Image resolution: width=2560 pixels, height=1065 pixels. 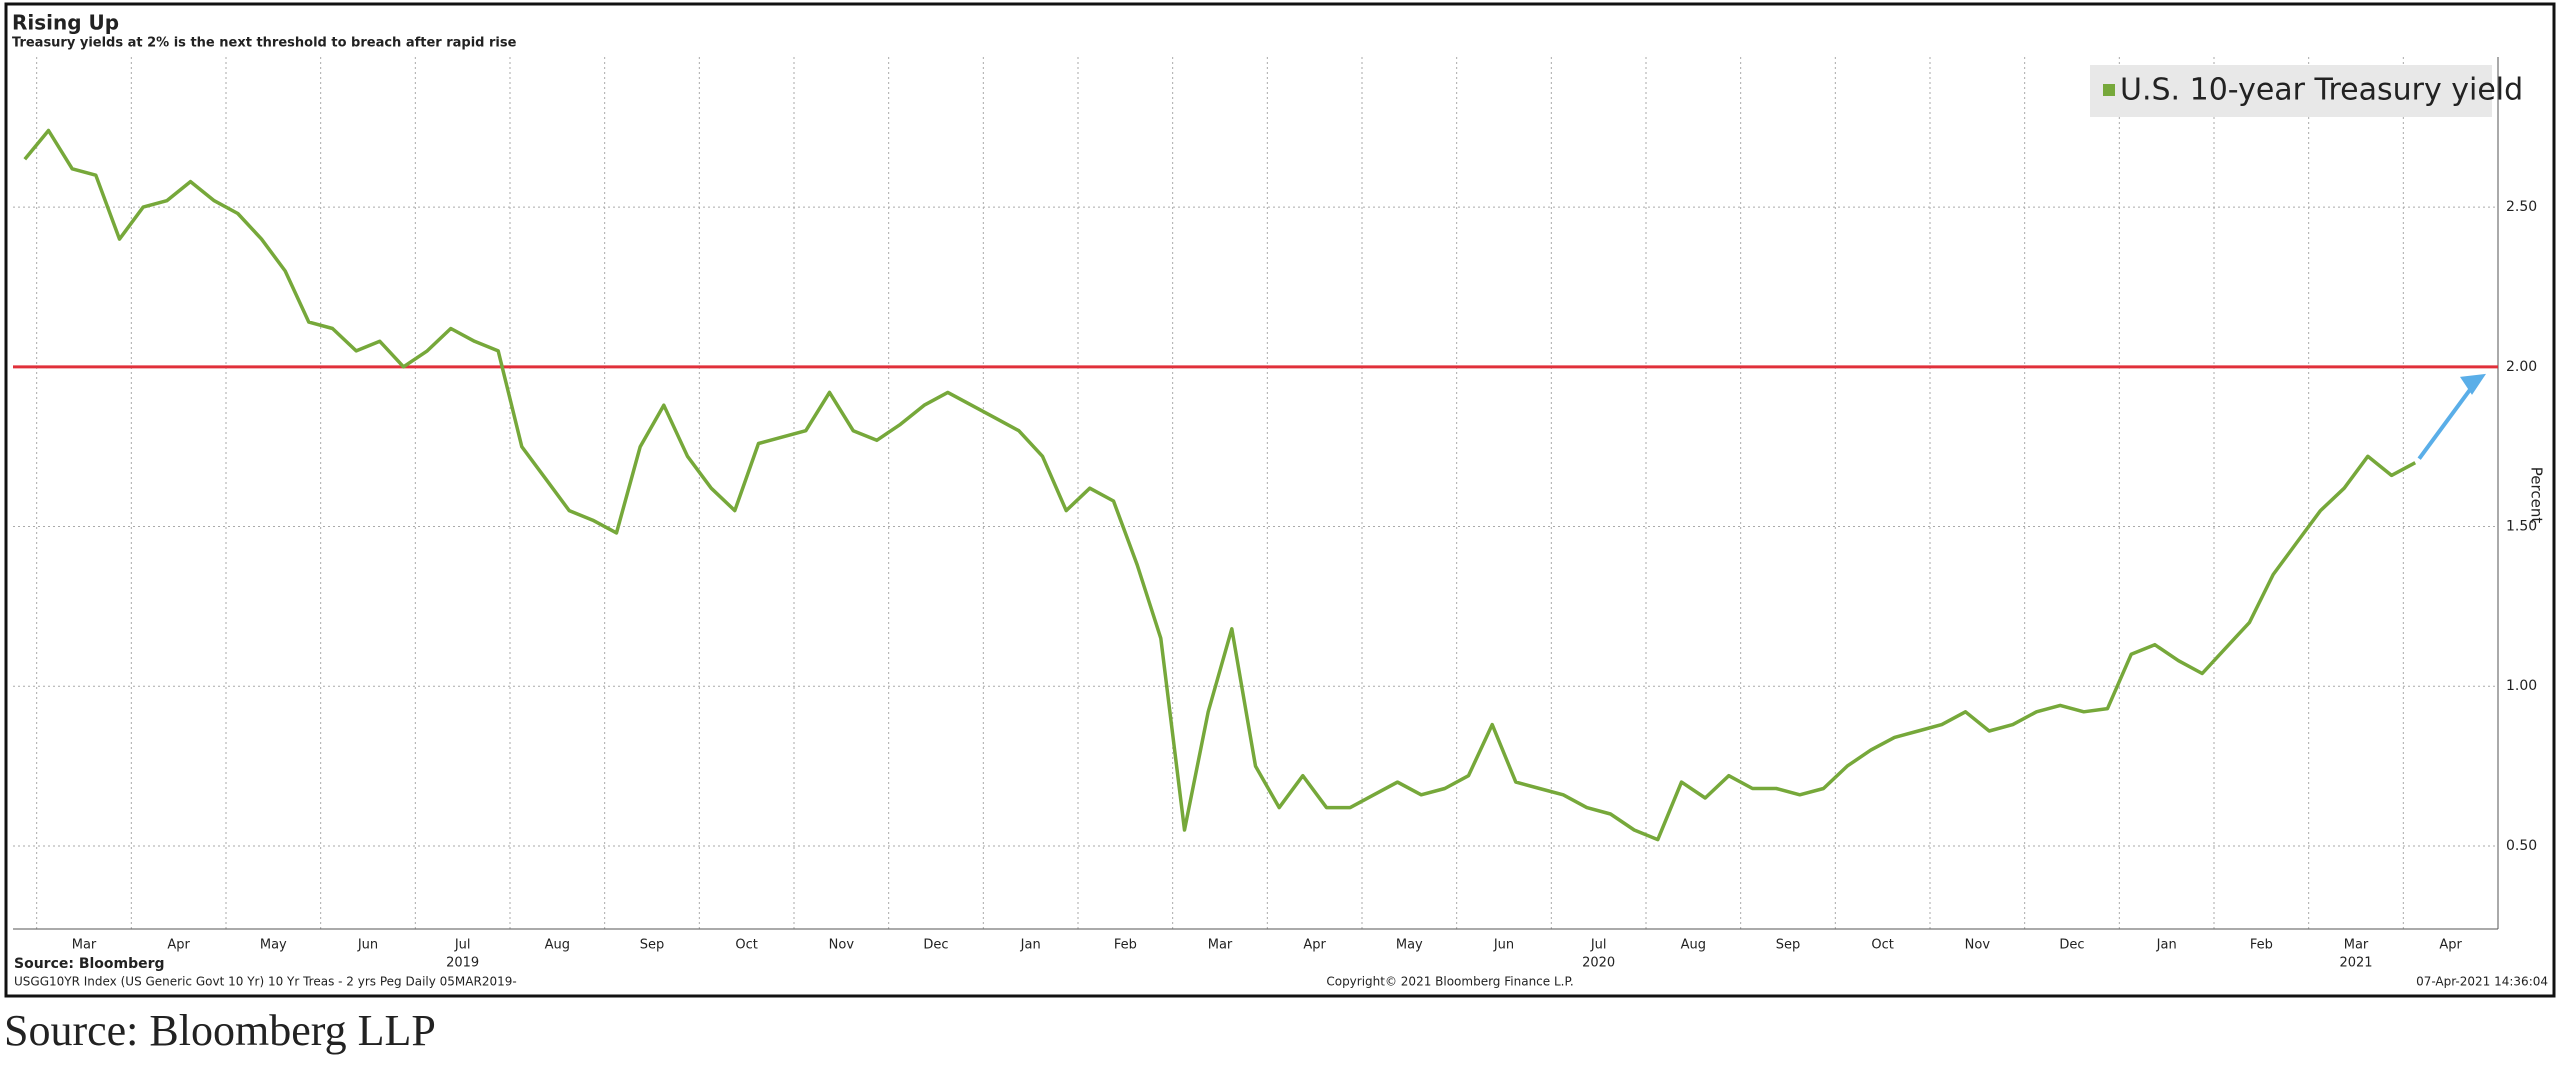 What do you see at coordinates (2321, 90) in the screenshot?
I see `legend-label: U.S. 10-year Treasury yield` at bounding box center [2321, 90].